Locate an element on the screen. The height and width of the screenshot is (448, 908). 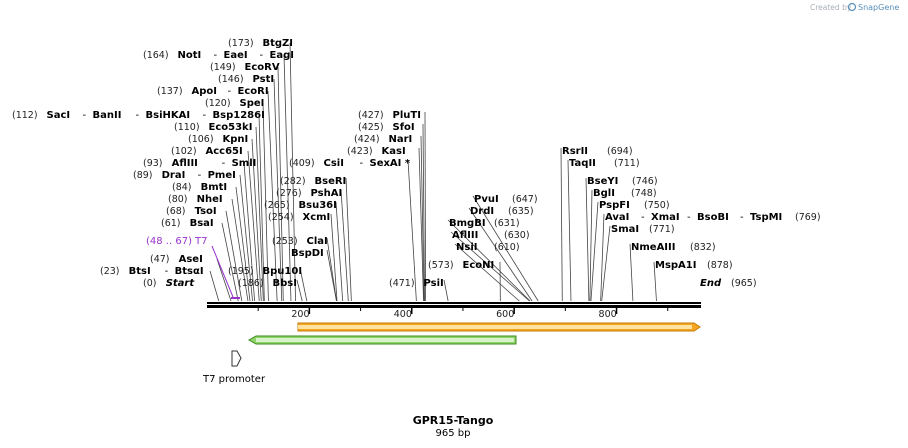
cut-site-clai: (253) ClaI is located at coordinates (300, 241).